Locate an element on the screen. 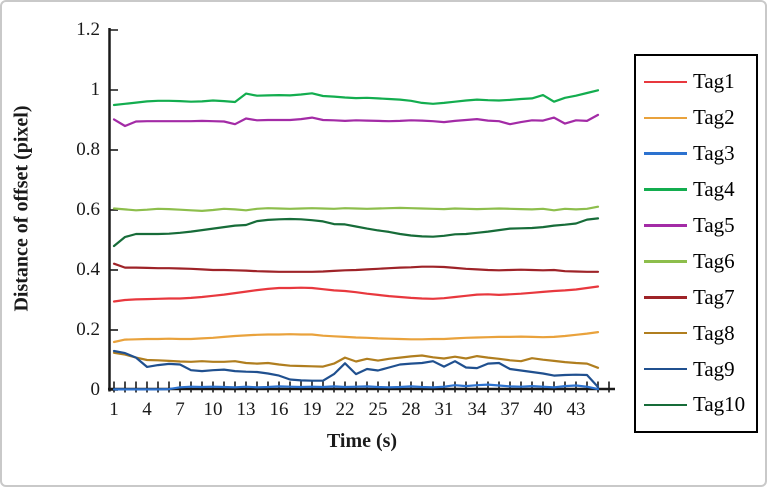 This screenshot has height=487, width=767. series-line-tag8 is located at coordinates (356, 360).